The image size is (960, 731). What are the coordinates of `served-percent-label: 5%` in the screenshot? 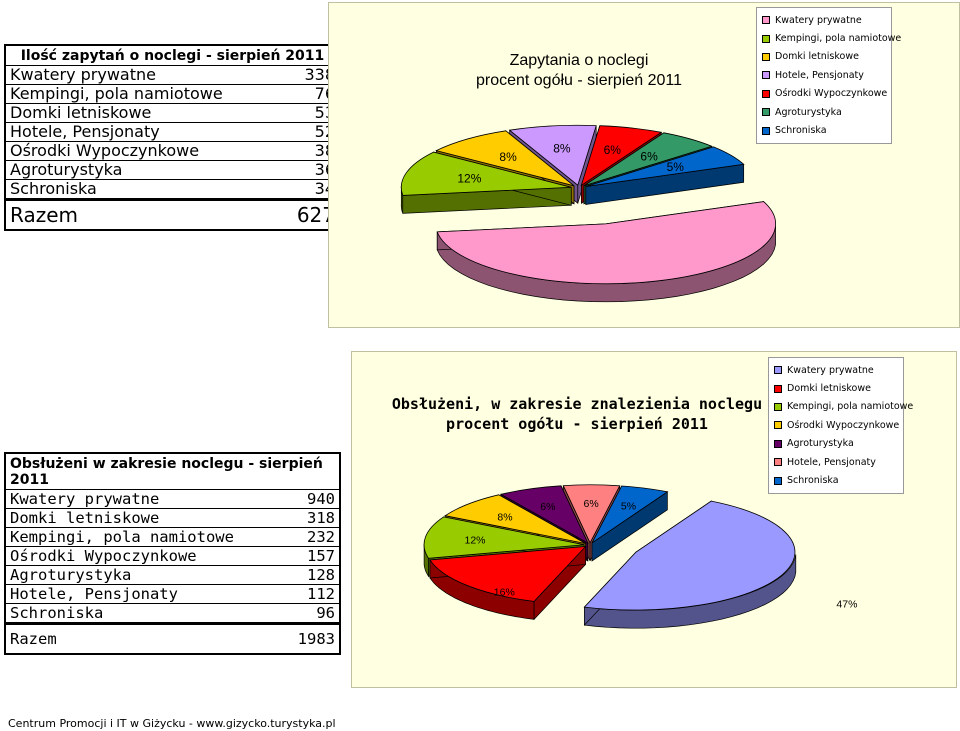 It's located at (628, 506).